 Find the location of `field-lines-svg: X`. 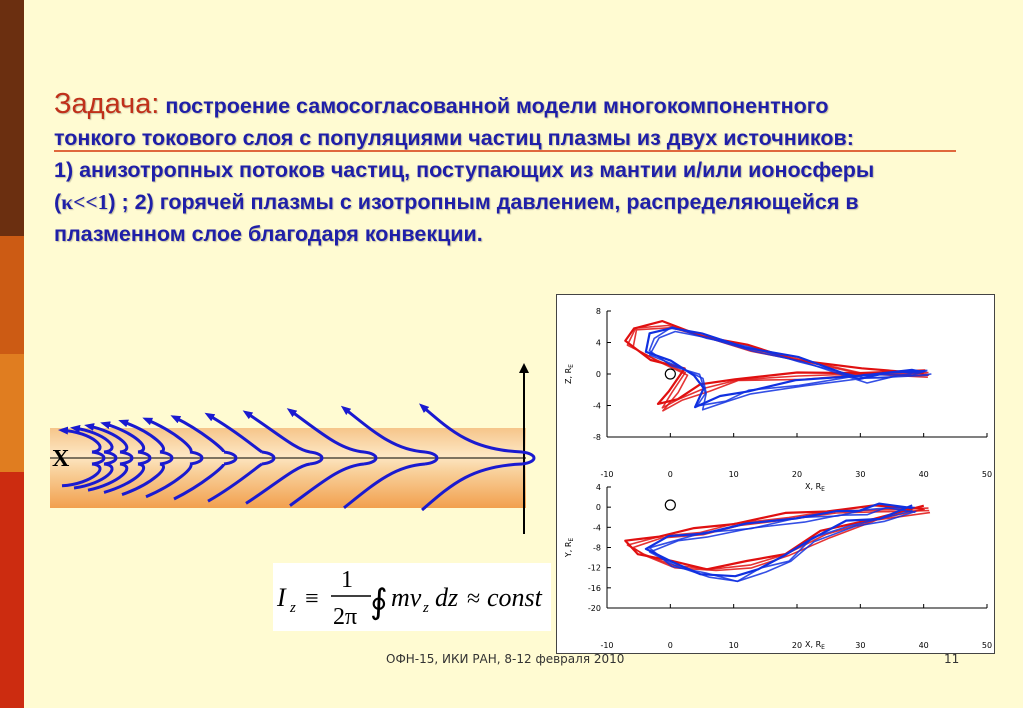

field-lines-svg: X is located at coordinates (293, 448).